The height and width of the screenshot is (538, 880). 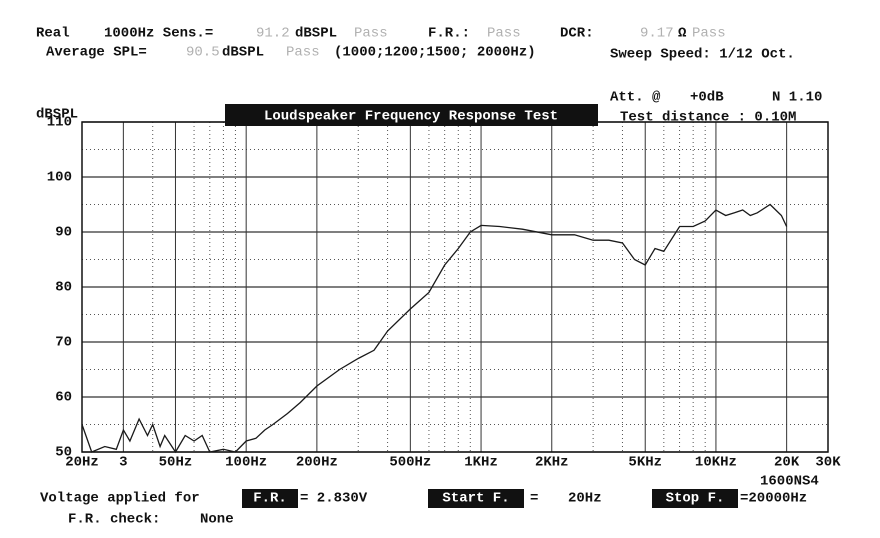 I want to click on att-label: Att. @, so click(x=635, y=98).